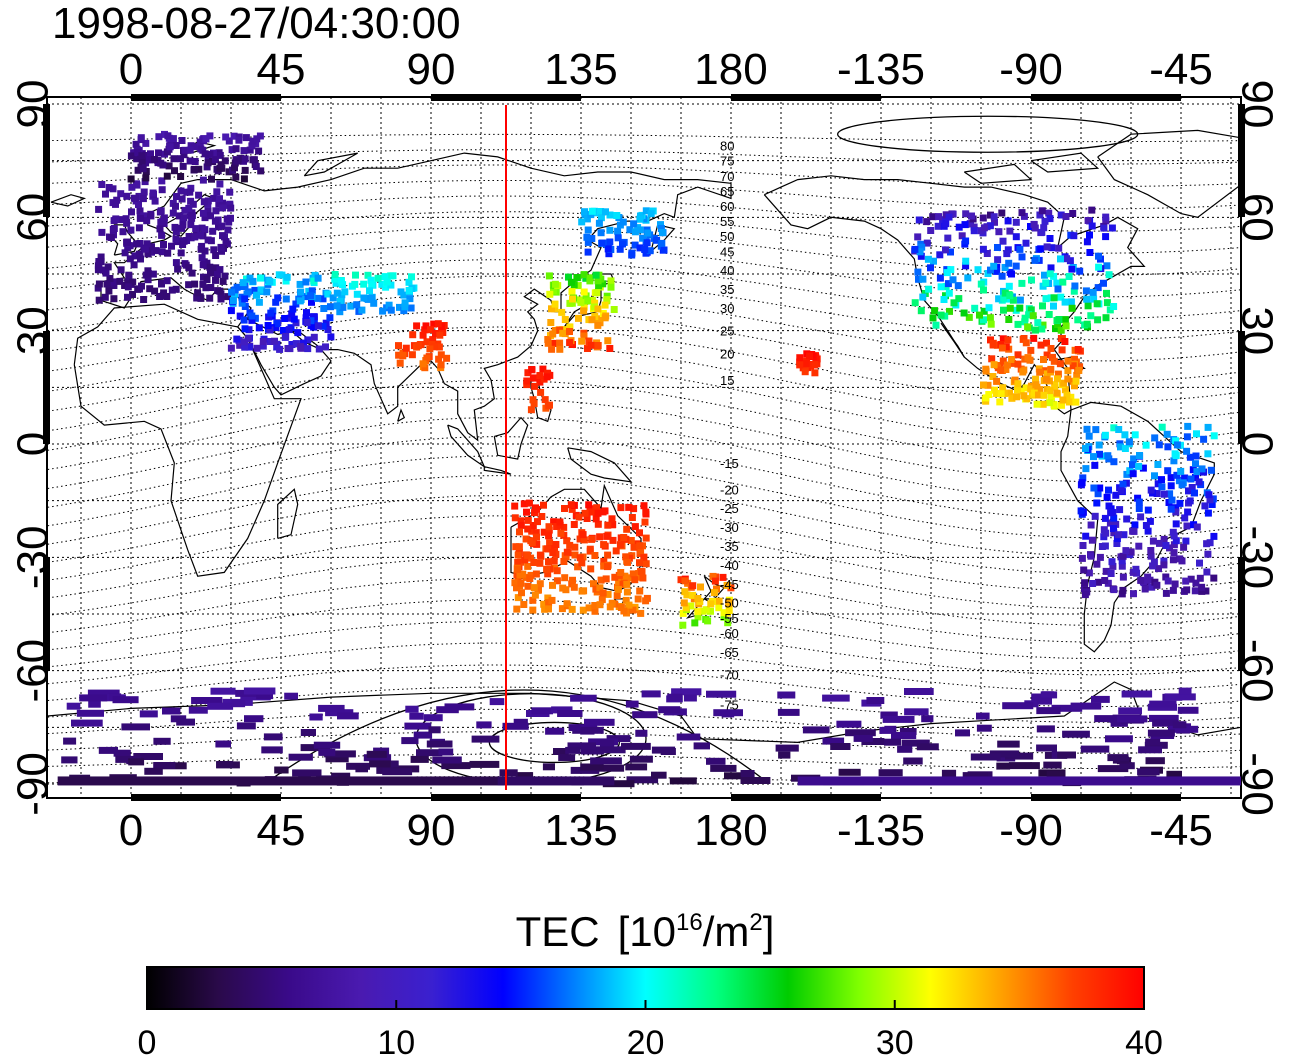 This screenshot has height=1057, width=1292. Describe the element at coordinates (730, 69) in the screenshot. I see `lon-tick-label-top: 180` at that location.